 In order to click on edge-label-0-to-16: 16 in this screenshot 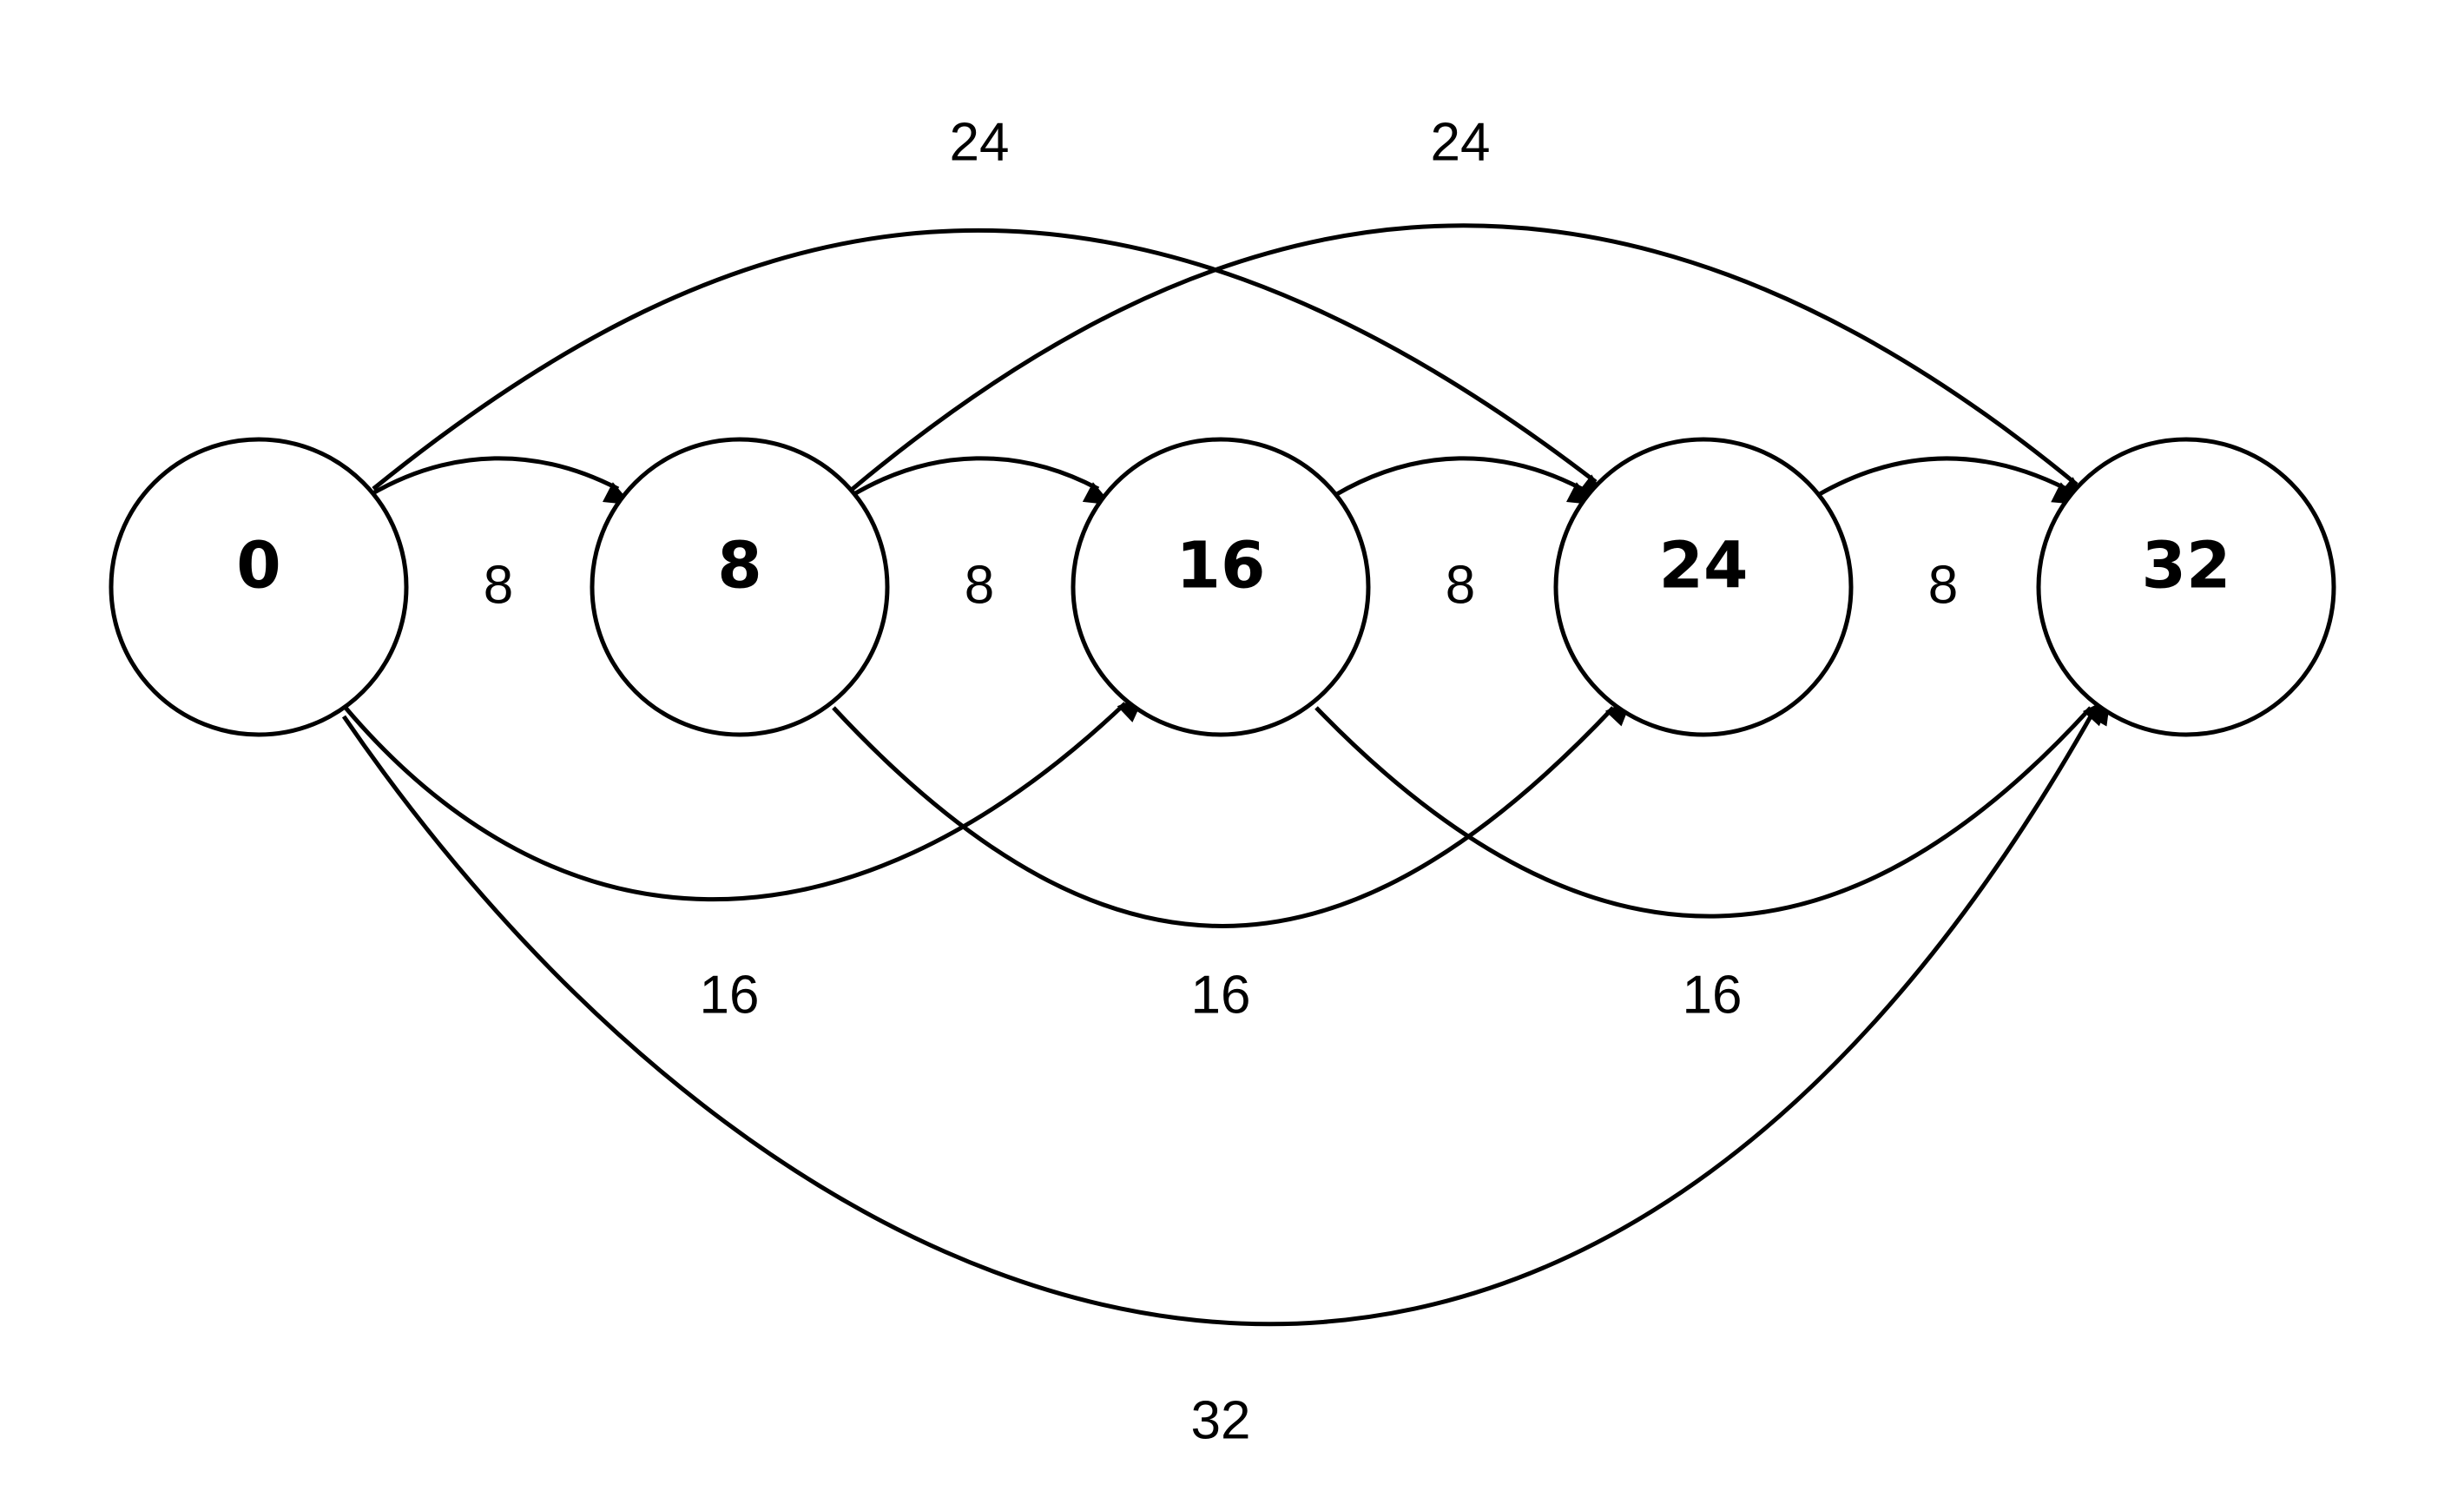, I will do `click(730, 995)`.